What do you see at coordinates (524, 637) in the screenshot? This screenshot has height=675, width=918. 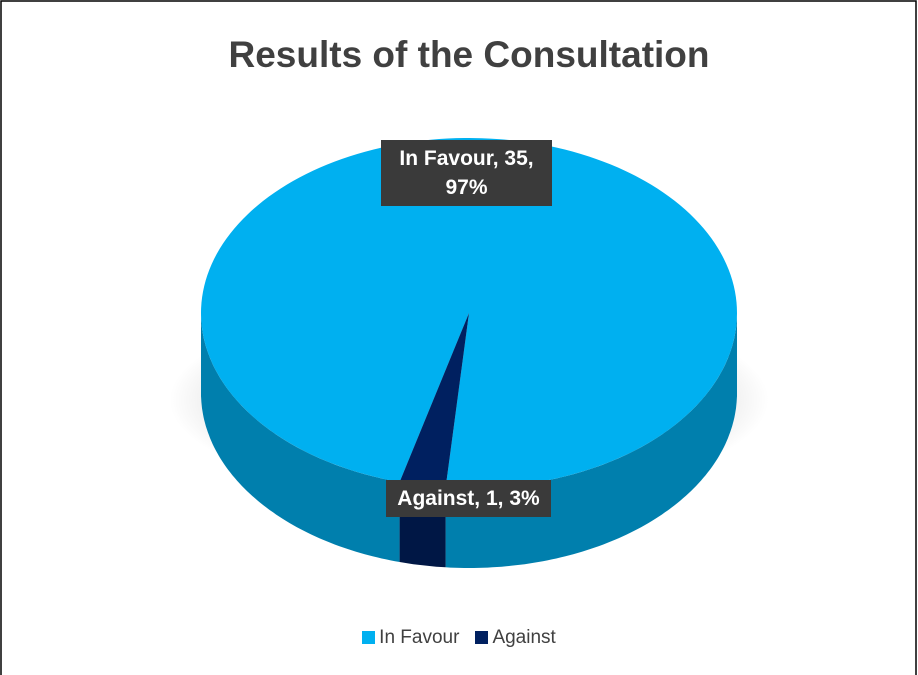 I see `legend-label: Against` at bounding box center [524, 637].